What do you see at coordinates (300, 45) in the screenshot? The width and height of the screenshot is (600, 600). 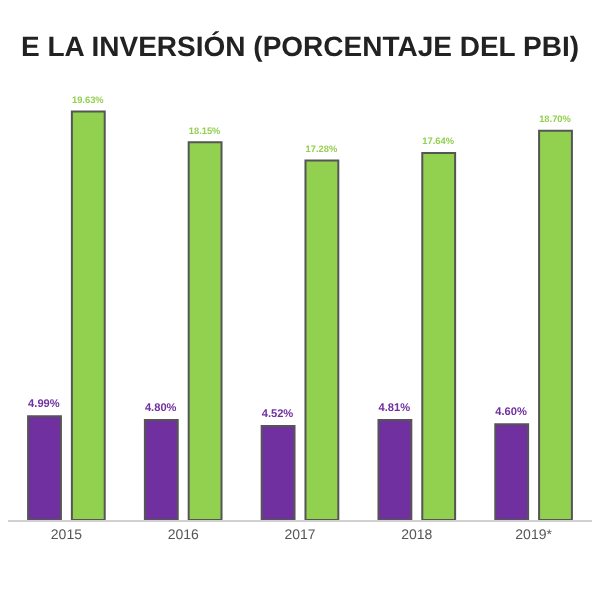 I see `chart-title: E LA INVERSIÓN (PORCENTAJE DEL PBI)` at bounding box center [300, 45].